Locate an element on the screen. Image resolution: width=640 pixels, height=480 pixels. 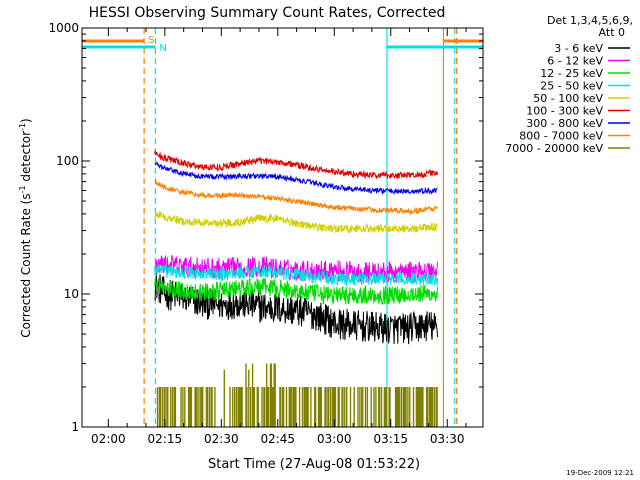
y-tick-label: 10 is located at coordinates (71, 294).